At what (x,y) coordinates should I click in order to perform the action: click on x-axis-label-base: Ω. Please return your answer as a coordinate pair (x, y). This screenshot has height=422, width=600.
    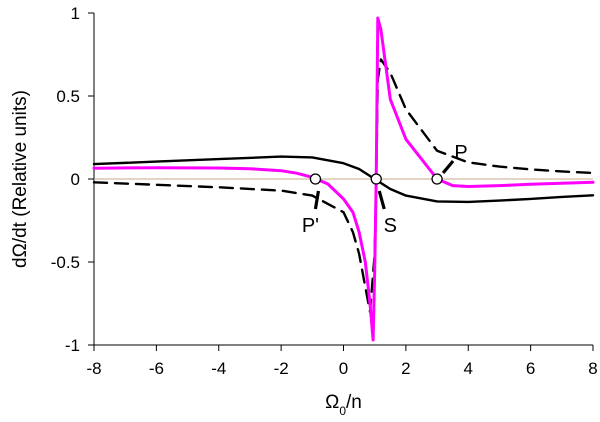
    Looking at the image, I should click on (332, 402).